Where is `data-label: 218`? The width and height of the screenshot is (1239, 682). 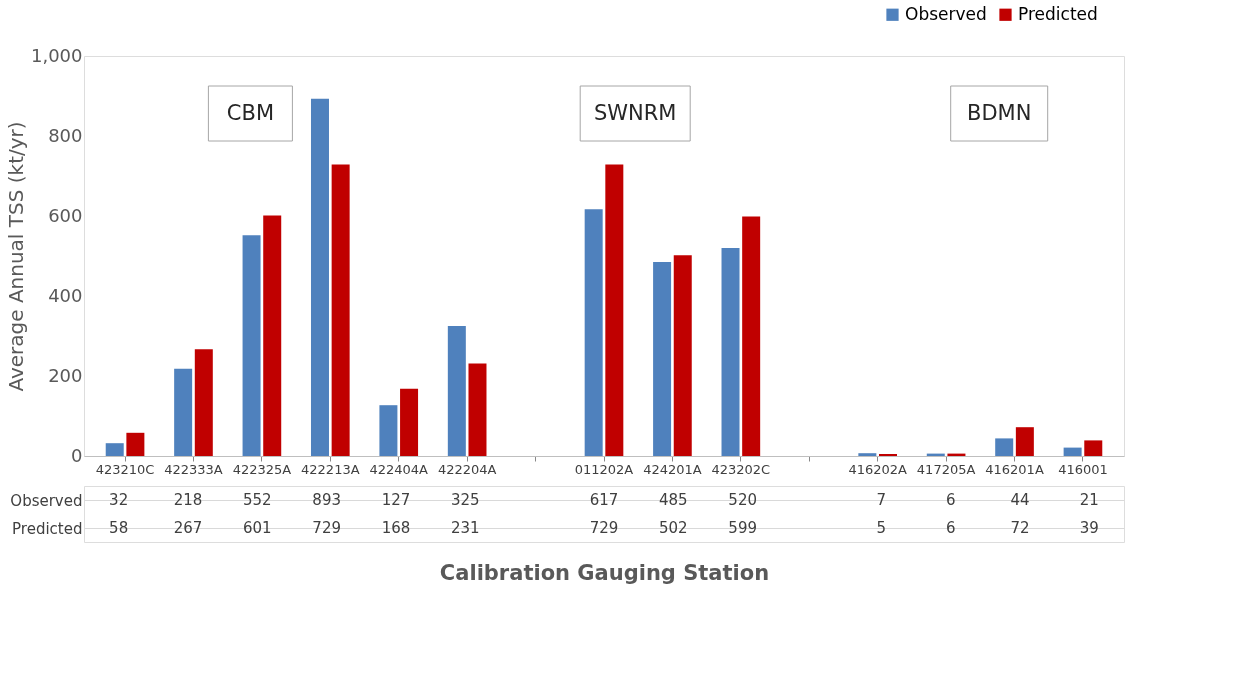
data-label: 218 is located at coordinates (188, 500).